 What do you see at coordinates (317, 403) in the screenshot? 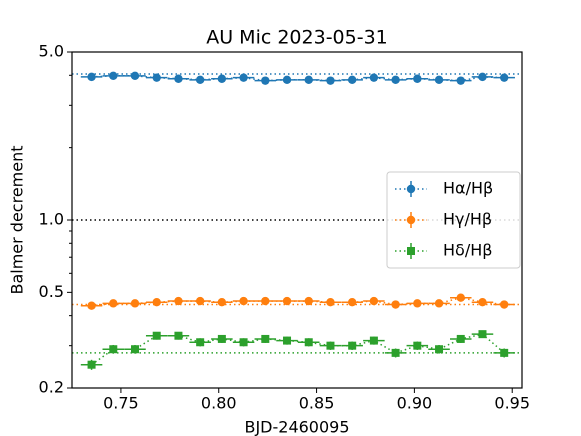
I see `x-tick-label: 0.85` at bounding box center [317, 403].